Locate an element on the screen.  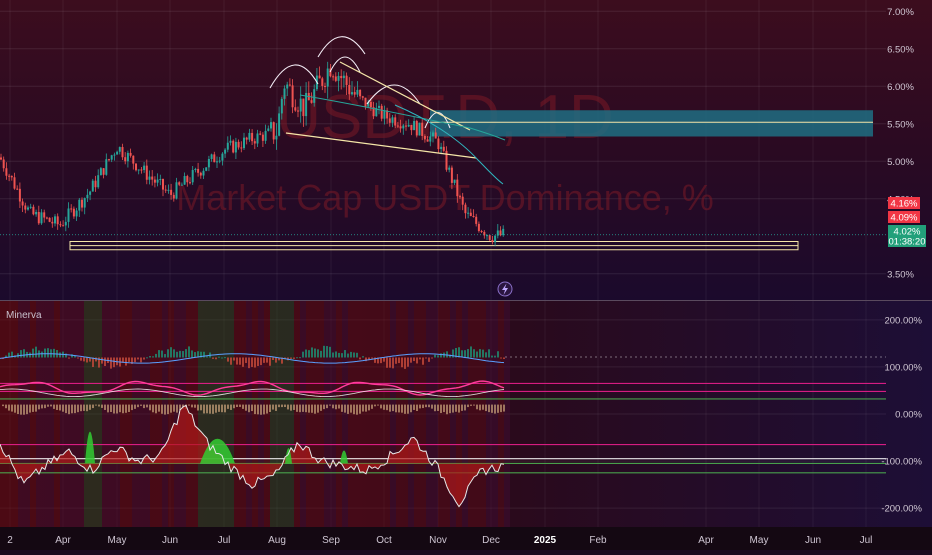
lightning-icon is located at coordinates (505, 289).